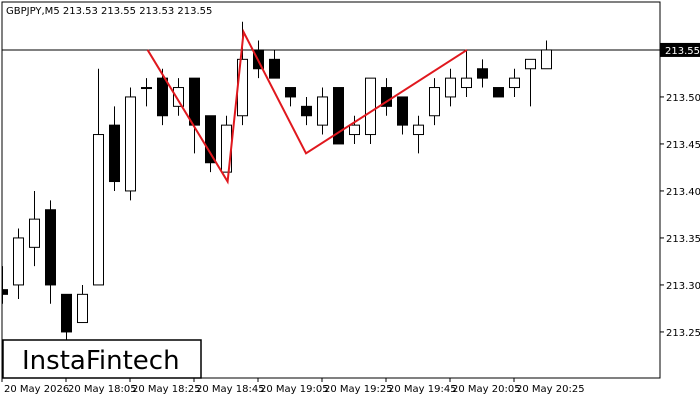 This screenshot has width=700, height=400. What do you see at coordinates (683, 192) in the screenshot?
I see `y-tick-label: 213.40` at bounding box center [683, 192].